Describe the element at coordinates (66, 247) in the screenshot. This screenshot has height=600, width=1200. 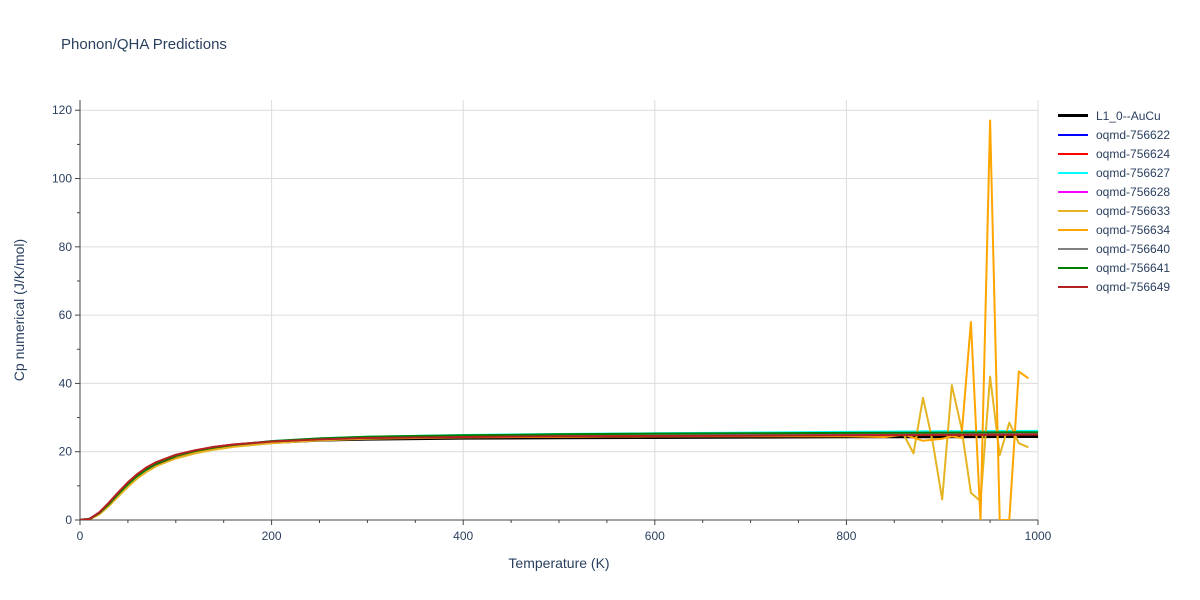
I see `y-tick-label: 80` at that location.